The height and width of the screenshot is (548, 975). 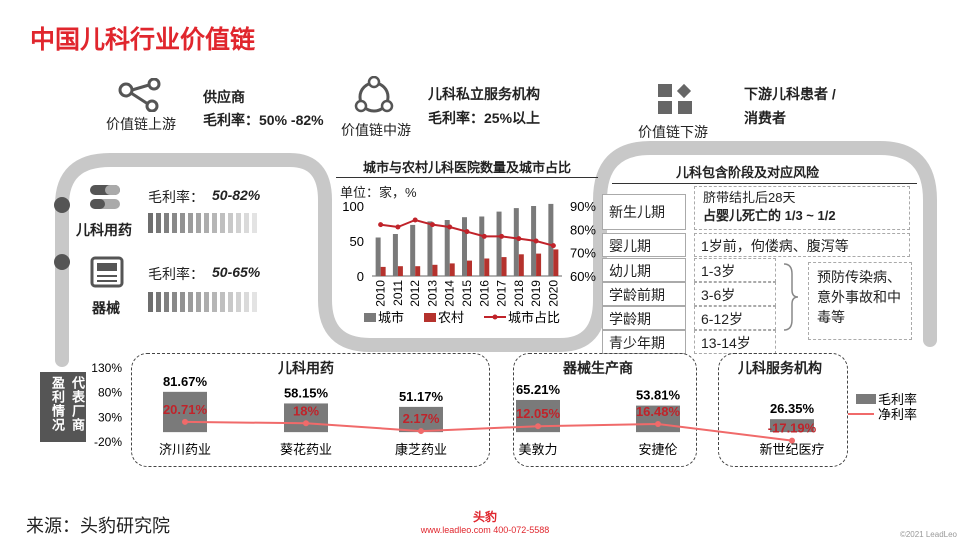 What do you see at coordinates (583, 229) in the screenshot?
I see `hospital-right-tick: 80%` at bounding box center [583, 229].